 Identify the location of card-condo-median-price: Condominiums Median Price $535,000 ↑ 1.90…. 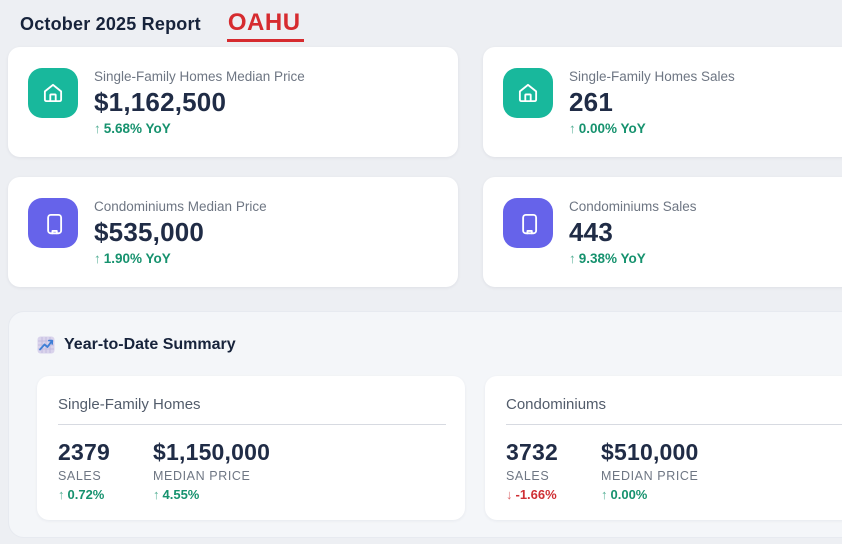
(233, 232).